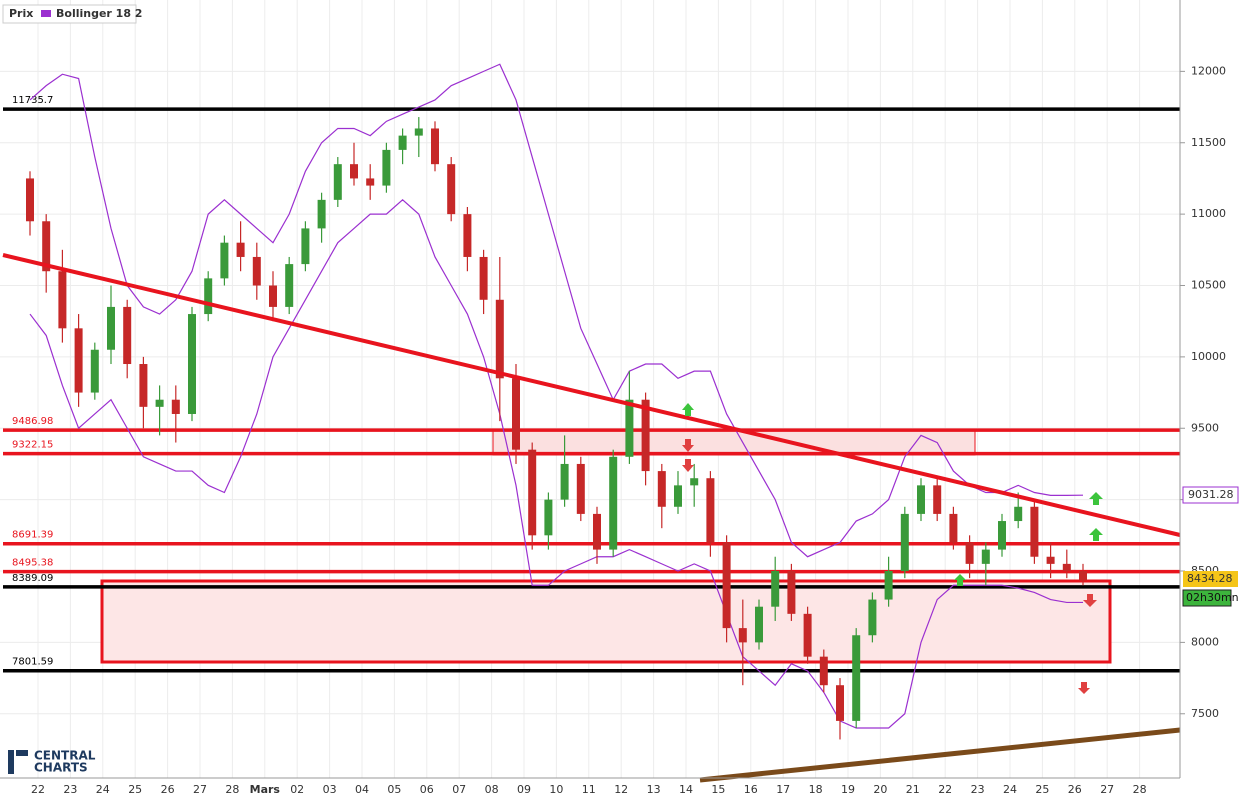  What do you see at coordinates (265, 789) in the screenshot?
I see `x-tick-label: Mars` at bounding box center [265, 789].